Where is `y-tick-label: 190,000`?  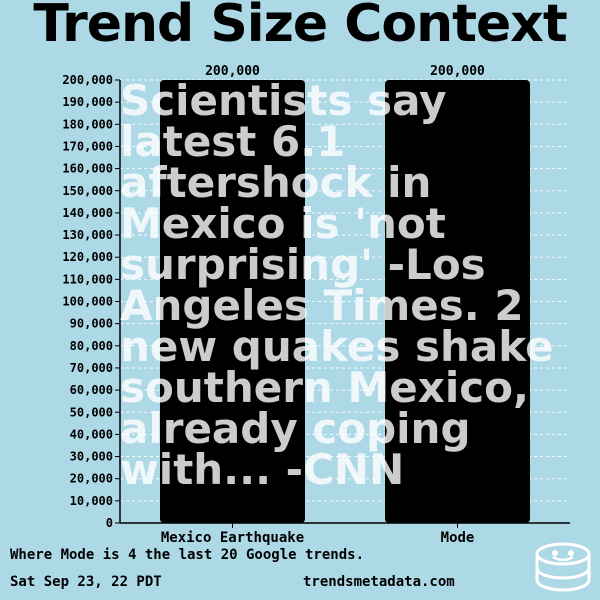
y-tick-label: 190,000 is located at coordinates (87, 102).